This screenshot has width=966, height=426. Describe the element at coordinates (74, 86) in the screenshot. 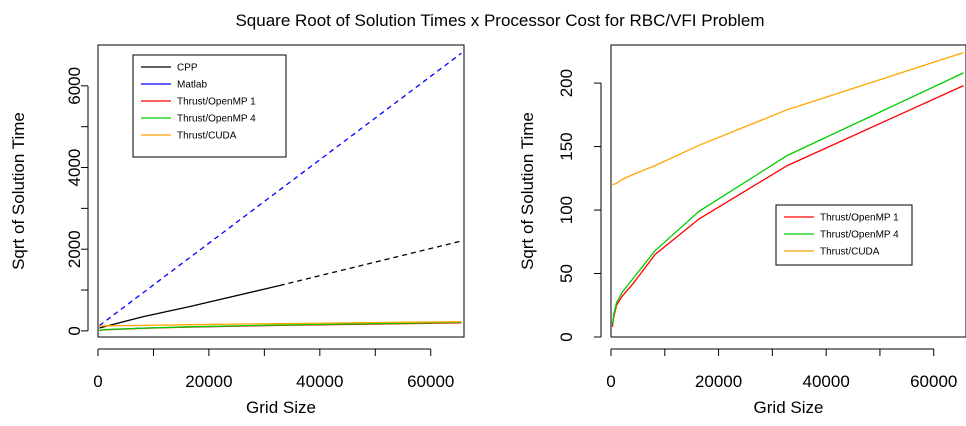

I see `y-tick-label: 6000` at that location.